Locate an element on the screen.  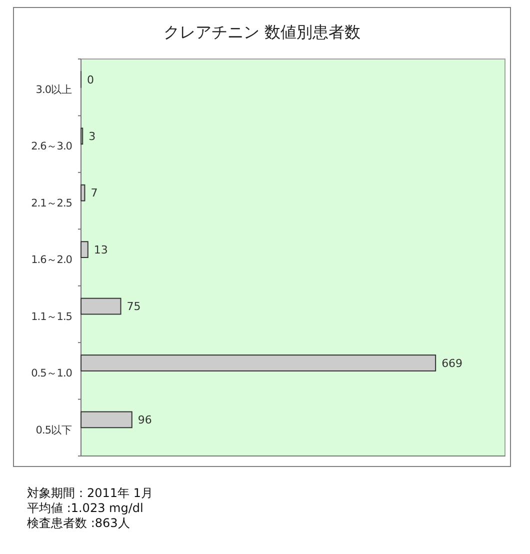
data-label: 7 is located at coordinates (94, 193).